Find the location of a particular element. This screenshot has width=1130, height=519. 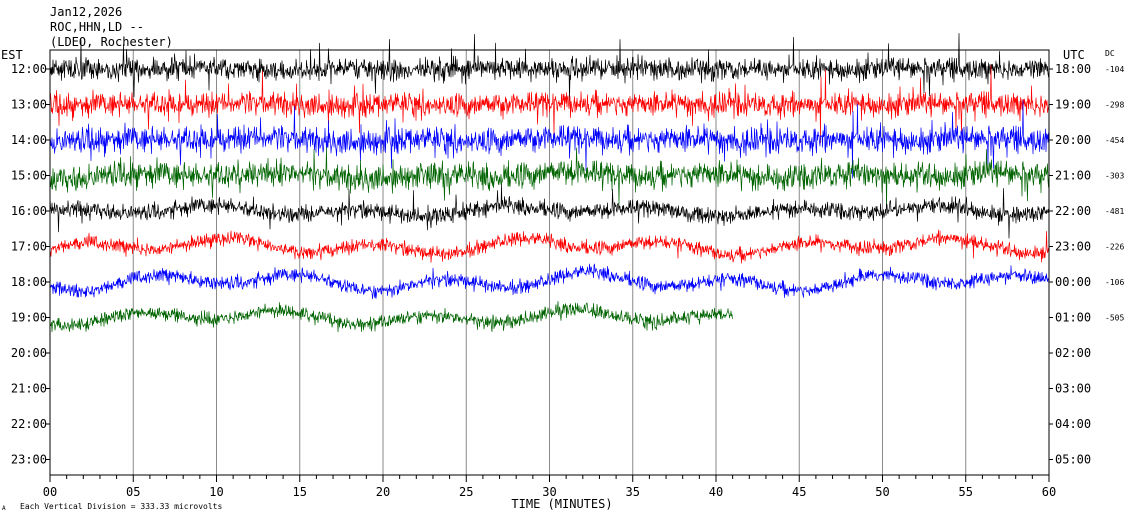

left-hour-label: 17:00 is located at coordinates (29, 247).